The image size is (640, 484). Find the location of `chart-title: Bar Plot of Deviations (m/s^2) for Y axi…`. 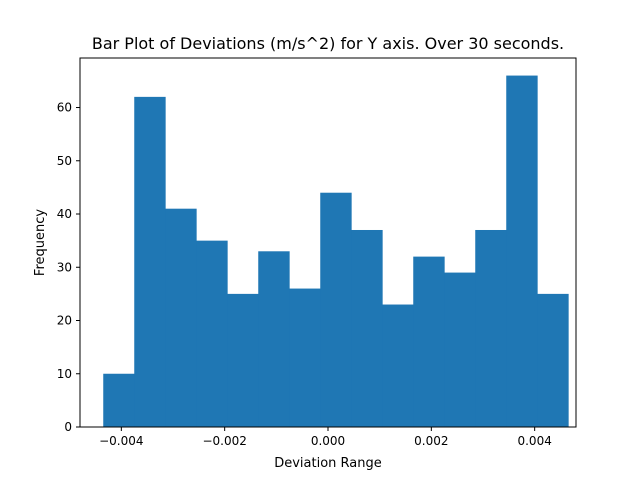

chart-title: Bar Plot of Deviations (m/s^2) for Y axi… is located at coordinates (328, 43).